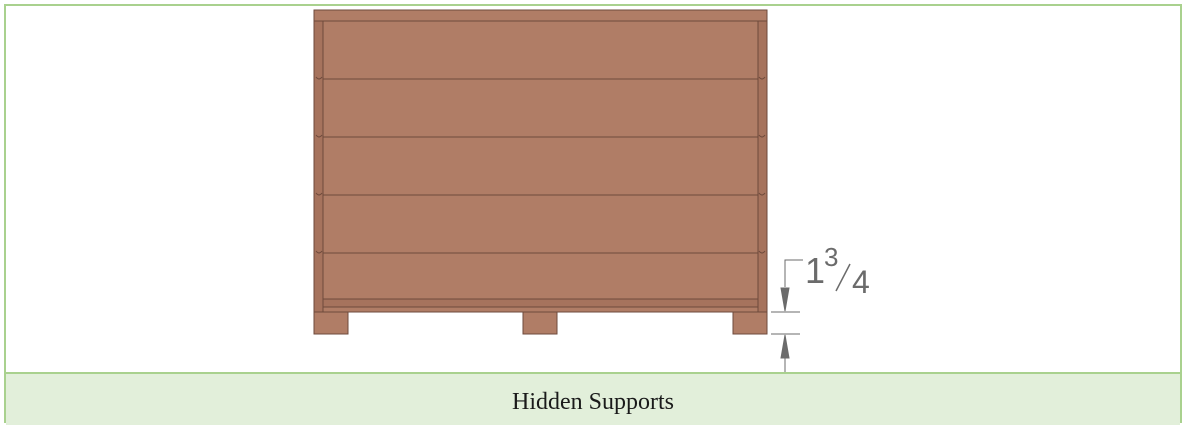 The image size is (1186, 425). What do you see at coordinates (793, 273) in the screenshot?
I see `dimension-leader` at bounding box center [793, 273].